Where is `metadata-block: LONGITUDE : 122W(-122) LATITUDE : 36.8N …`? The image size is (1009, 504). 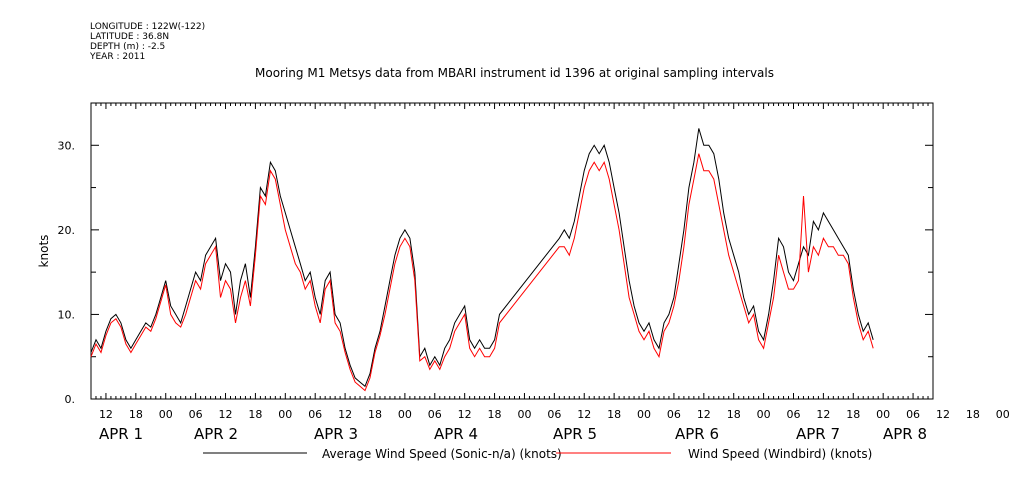
metadata-block: LONGITUDE : 122W(-122) LATITUDE : 36.8N … is located at coordinates (147, 42).